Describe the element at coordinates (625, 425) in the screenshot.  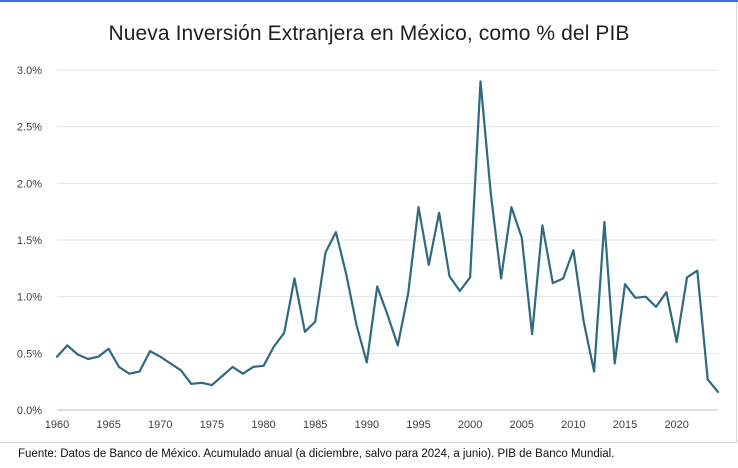
I see `x-tick-label: 2015` at that location.